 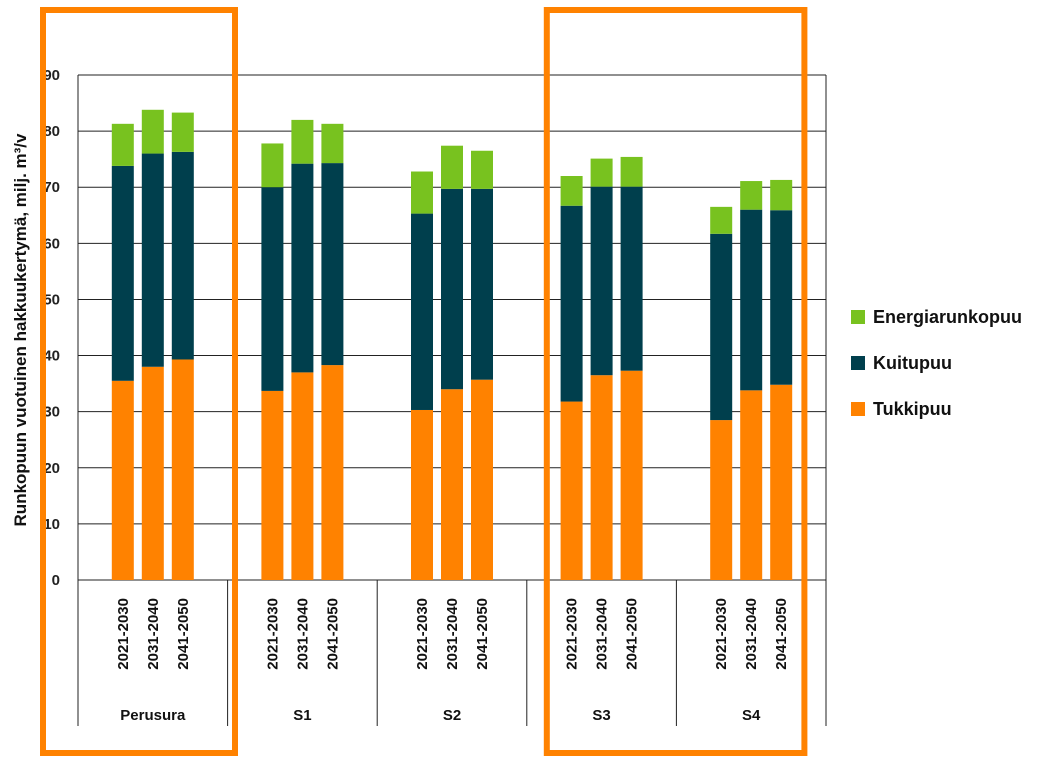 I want to click on legend-swatch-energiarunkopuu, so click(x=858, y=317).